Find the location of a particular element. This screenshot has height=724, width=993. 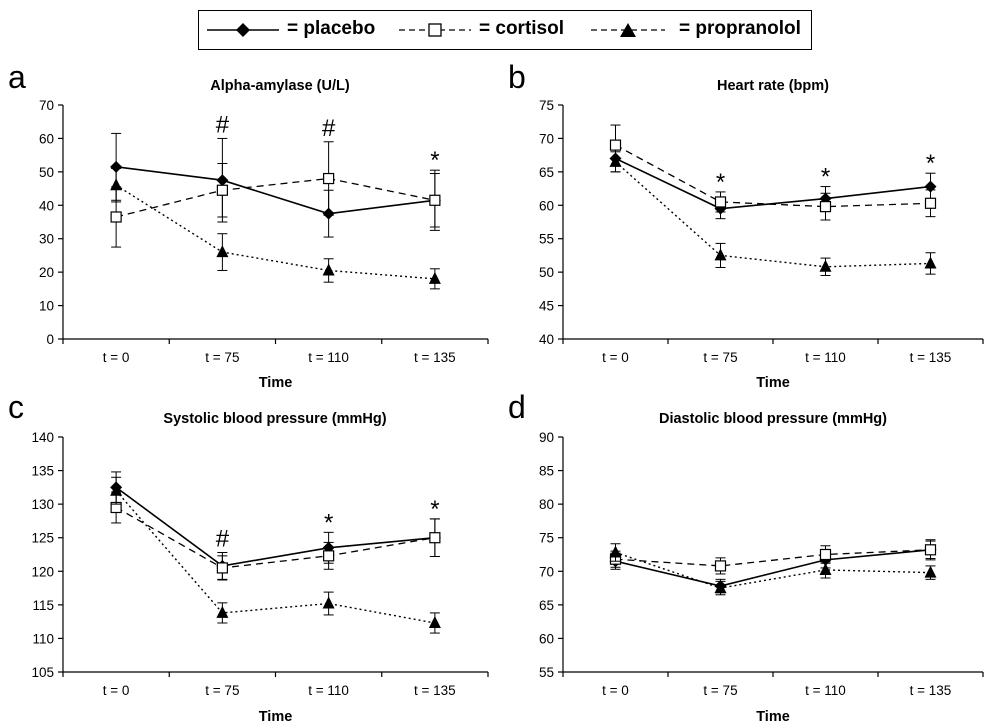

legend-propranolol-label: = propranolol is located at coordinates (740, 28).